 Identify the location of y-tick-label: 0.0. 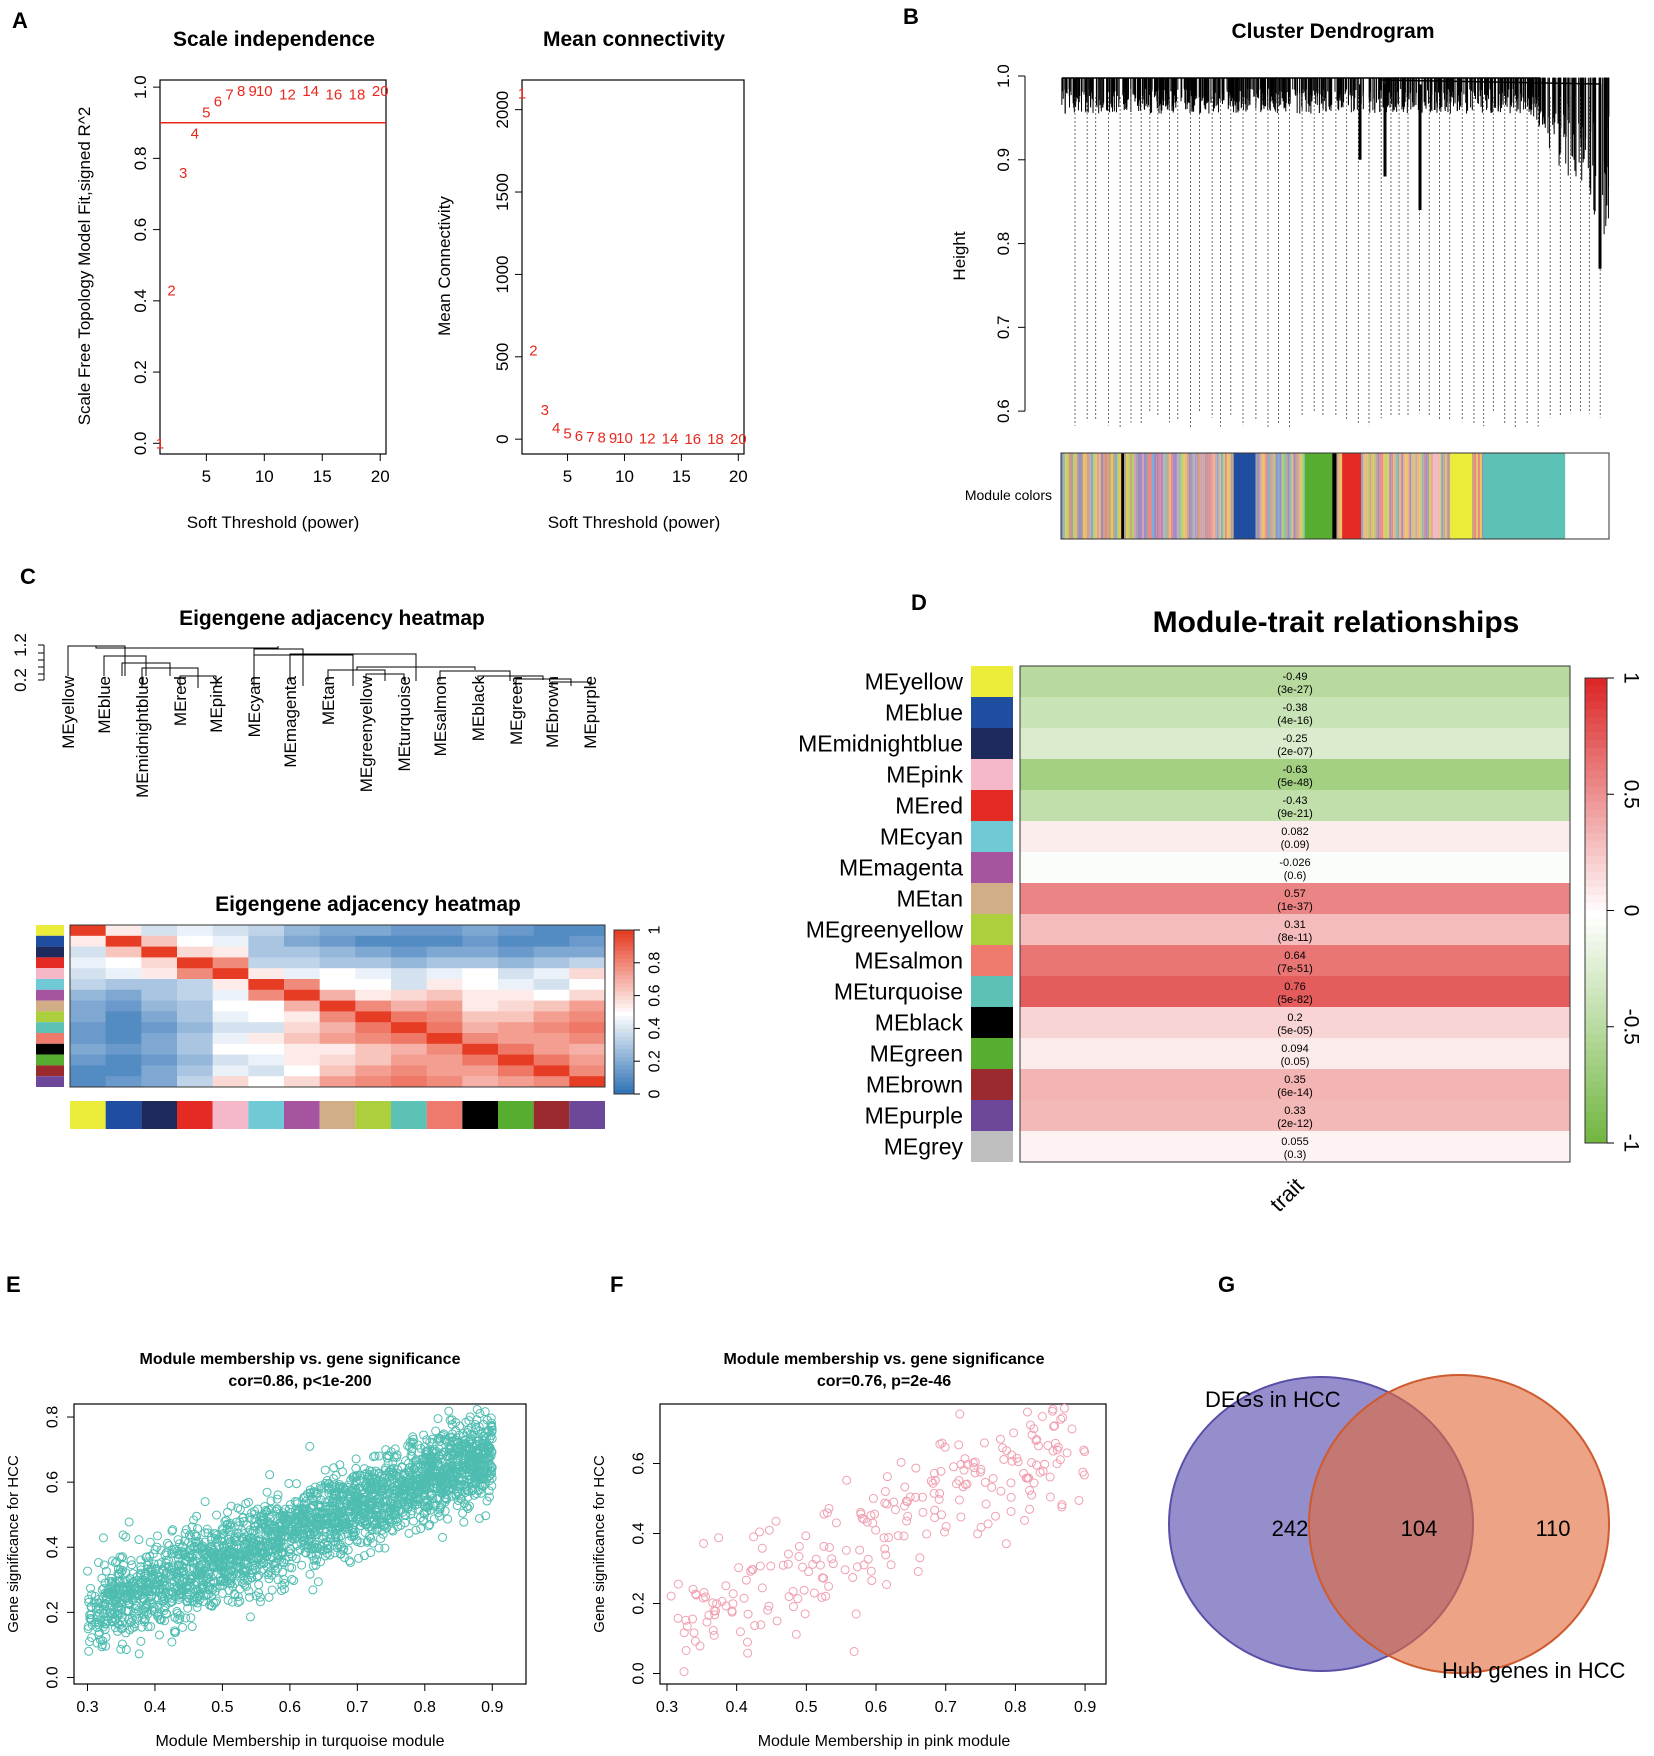
(140, 443).